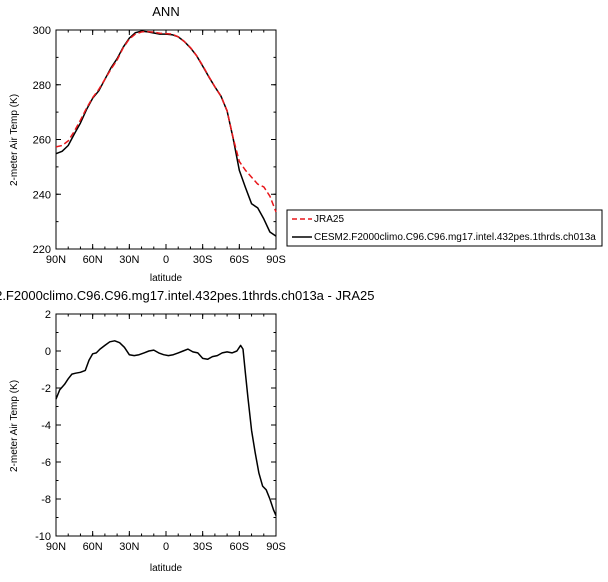 The height and width of the screenshot is (582, 608). What do you see at coordinates (46, 389) in the screenshot?
I see `y-tick-label: -2` at bounding box center [46, 389].